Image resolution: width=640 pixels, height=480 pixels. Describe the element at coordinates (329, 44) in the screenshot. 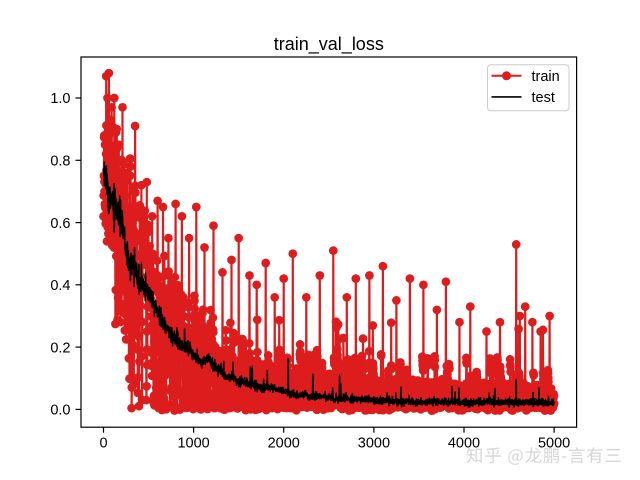

I see `svg-text: train_val_loss` at that location.